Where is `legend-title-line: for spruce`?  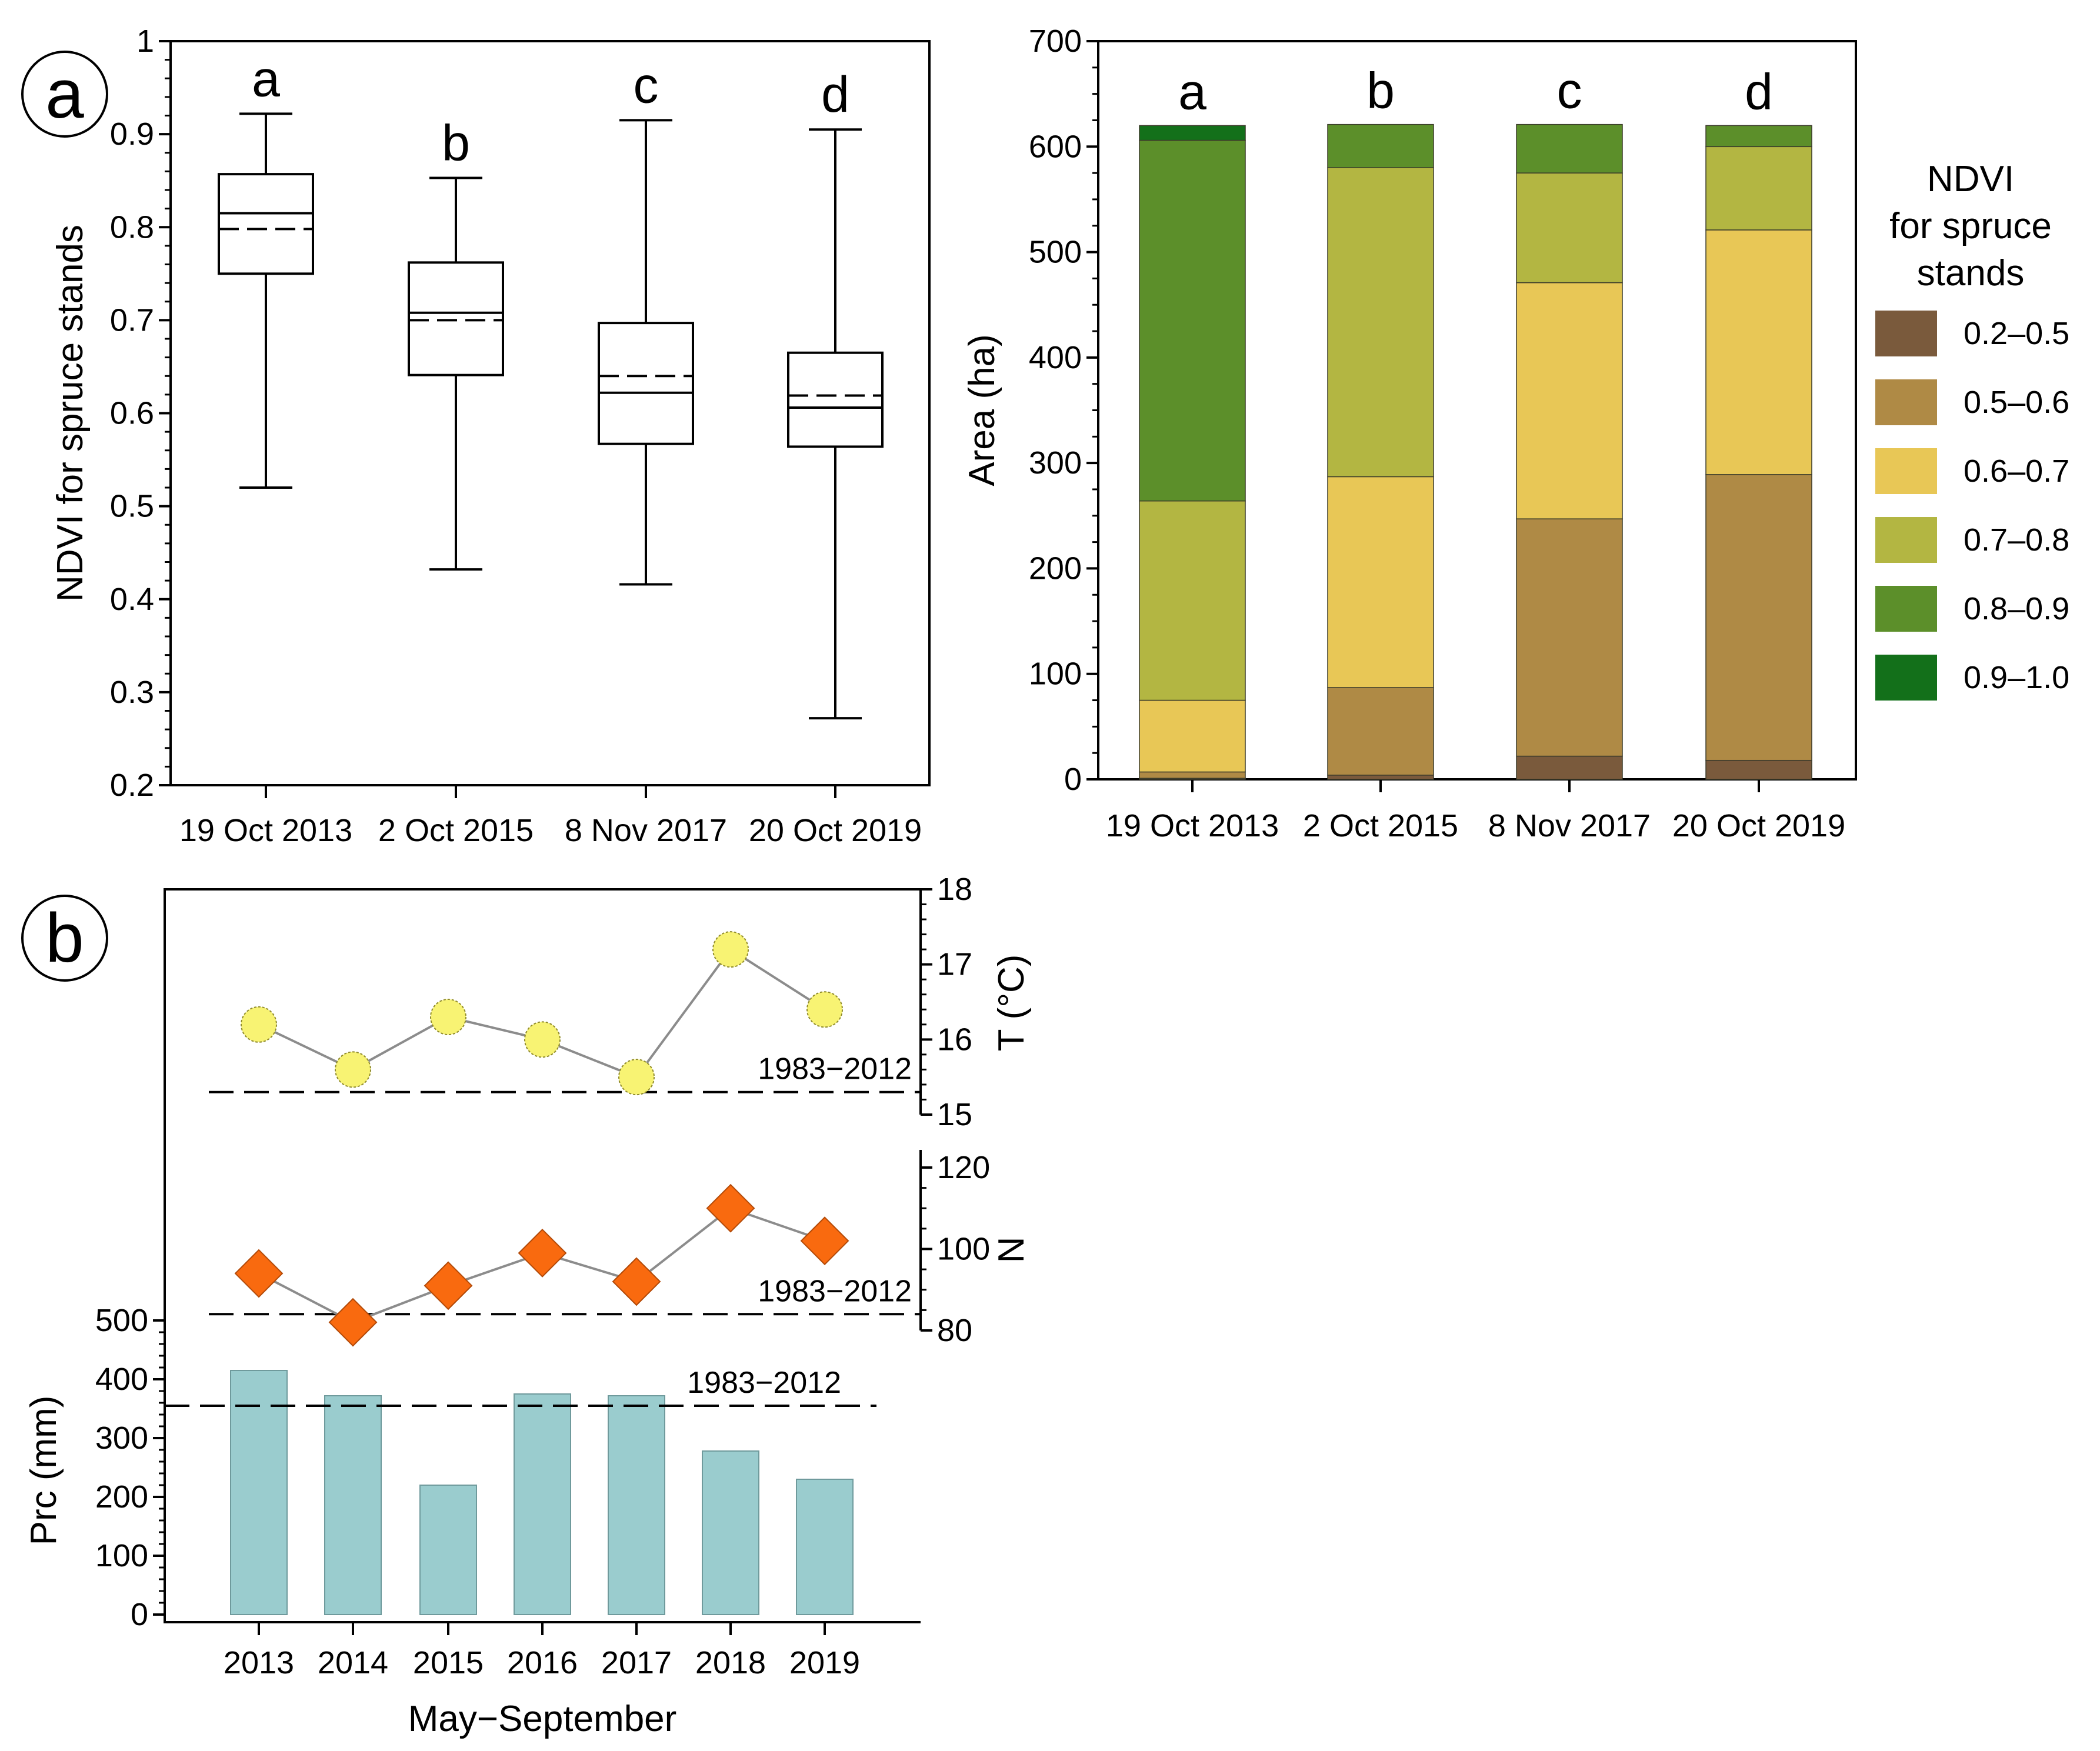 legend-title-line: for spruce is located at coordinates (1970, 226).